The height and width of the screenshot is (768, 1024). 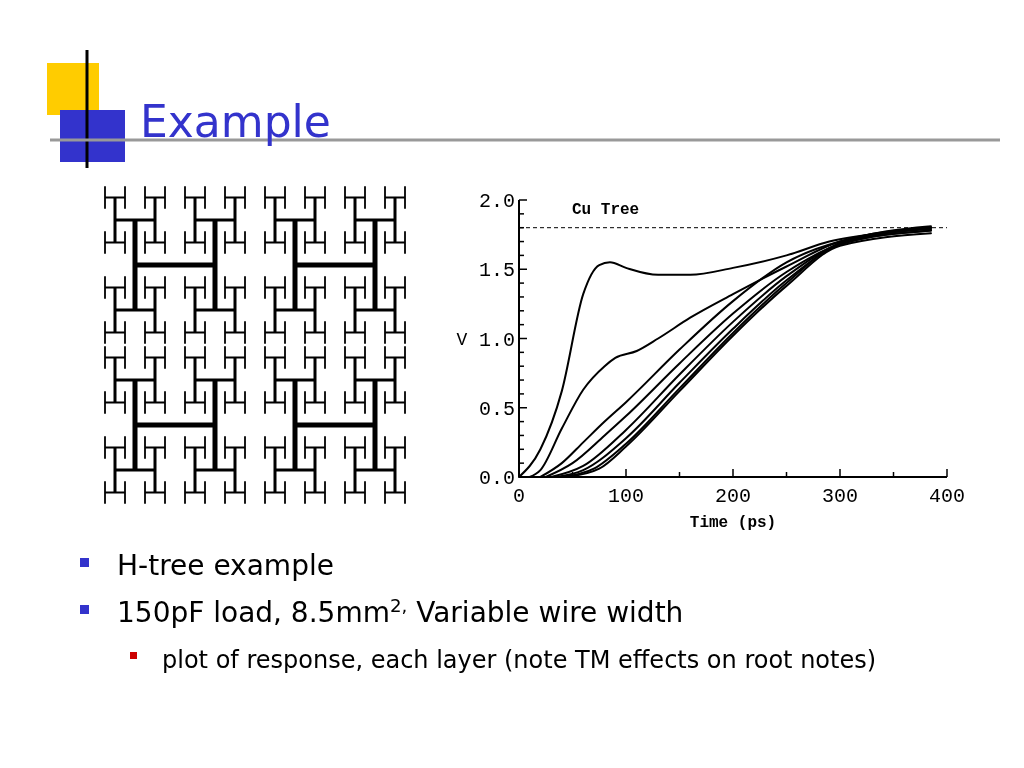 What do you see at coordinates (733, 496) in the screenshot?
I see `x-tick-label: 200` at bounding box center [733, 496].